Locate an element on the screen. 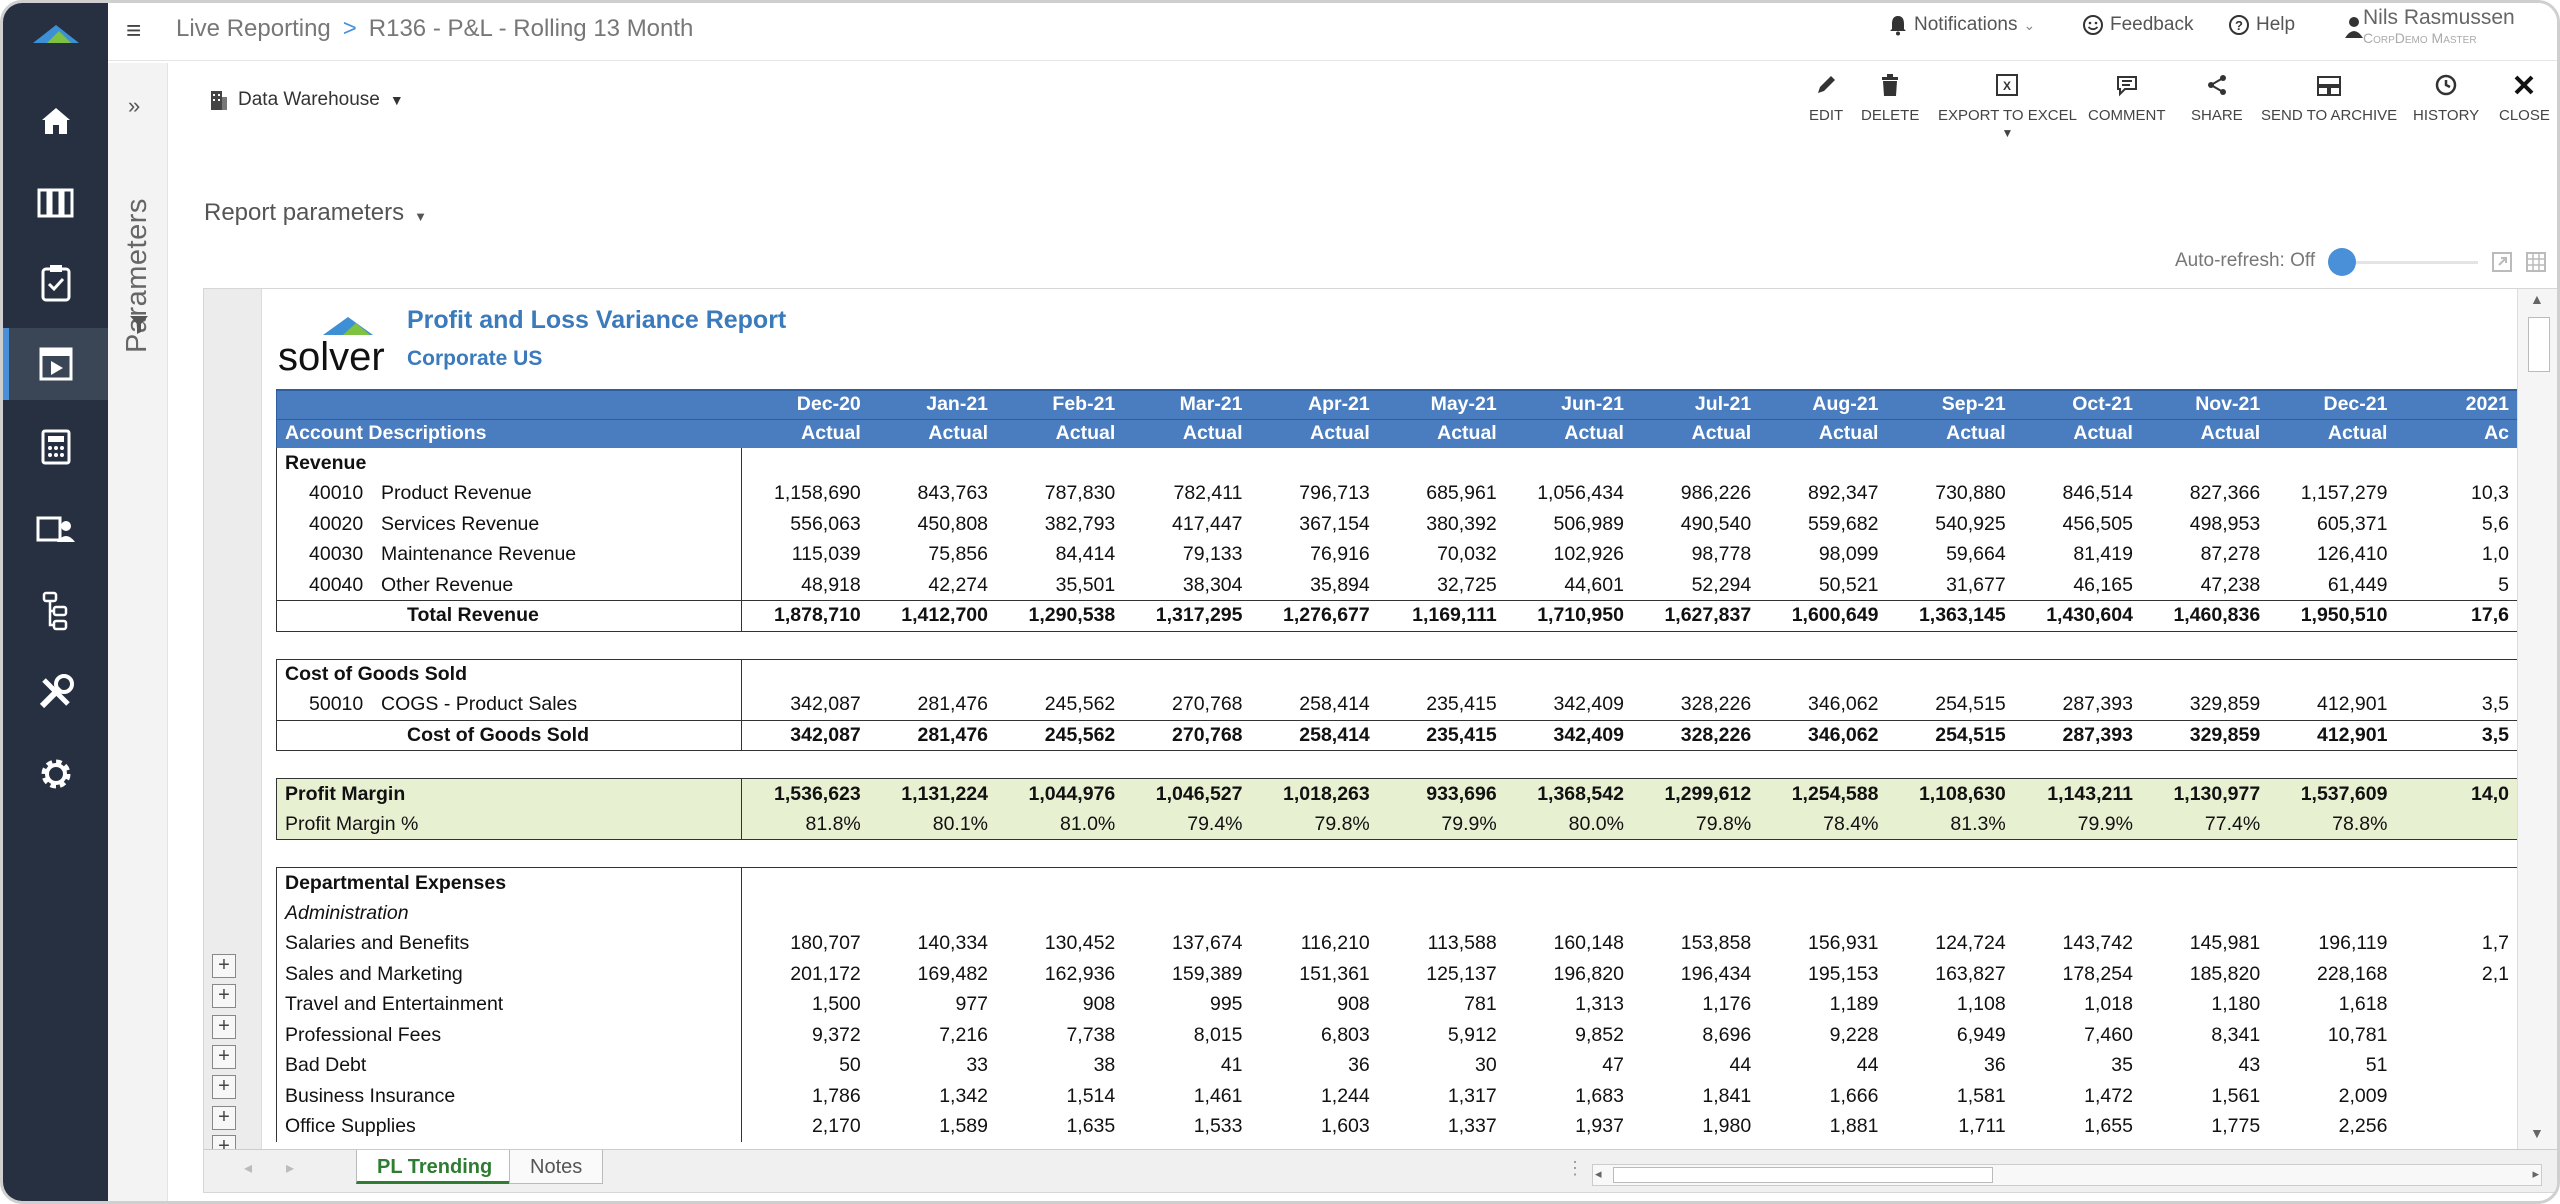 This screenshot has width=2560, height=1204. scroll-thumb is located at coordinates (2539, 344).